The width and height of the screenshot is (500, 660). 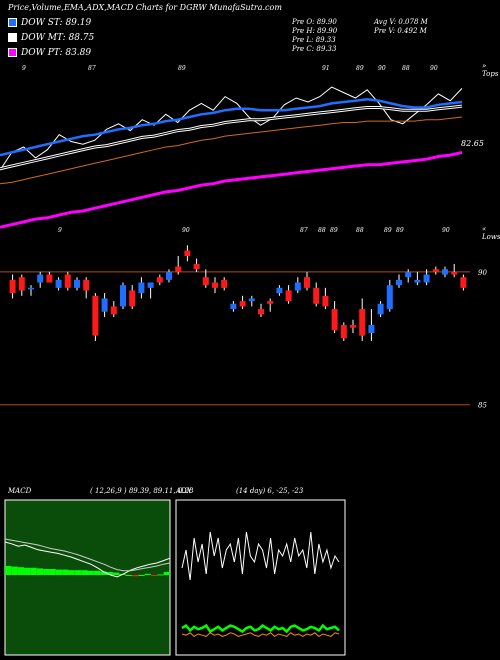 What do you see at coordinates (49, 53) in the screenshot?
I see `legend-dow-pt: DOW PT: 83.89` at bounding box center [49, 53].